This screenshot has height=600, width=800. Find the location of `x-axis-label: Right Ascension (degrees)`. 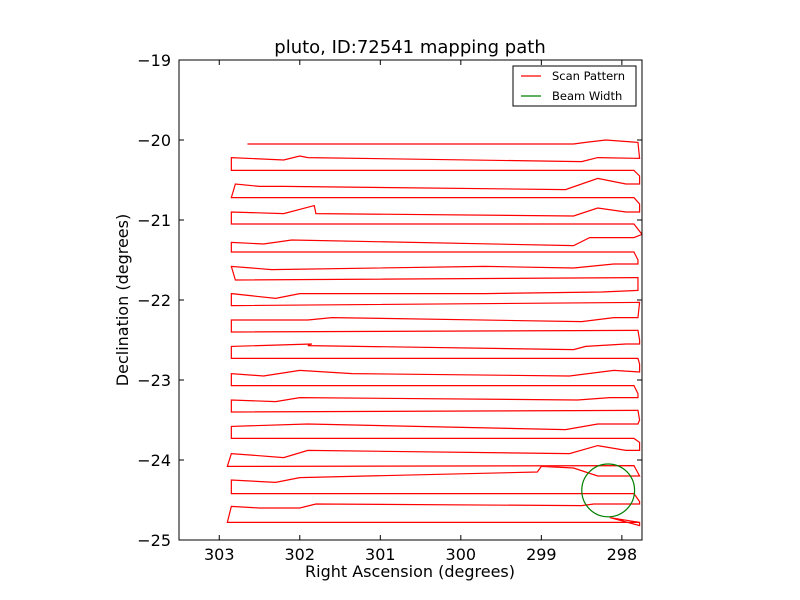

x-axis-label: Right Ascension (degrees) is located at coordinates (410, 571).